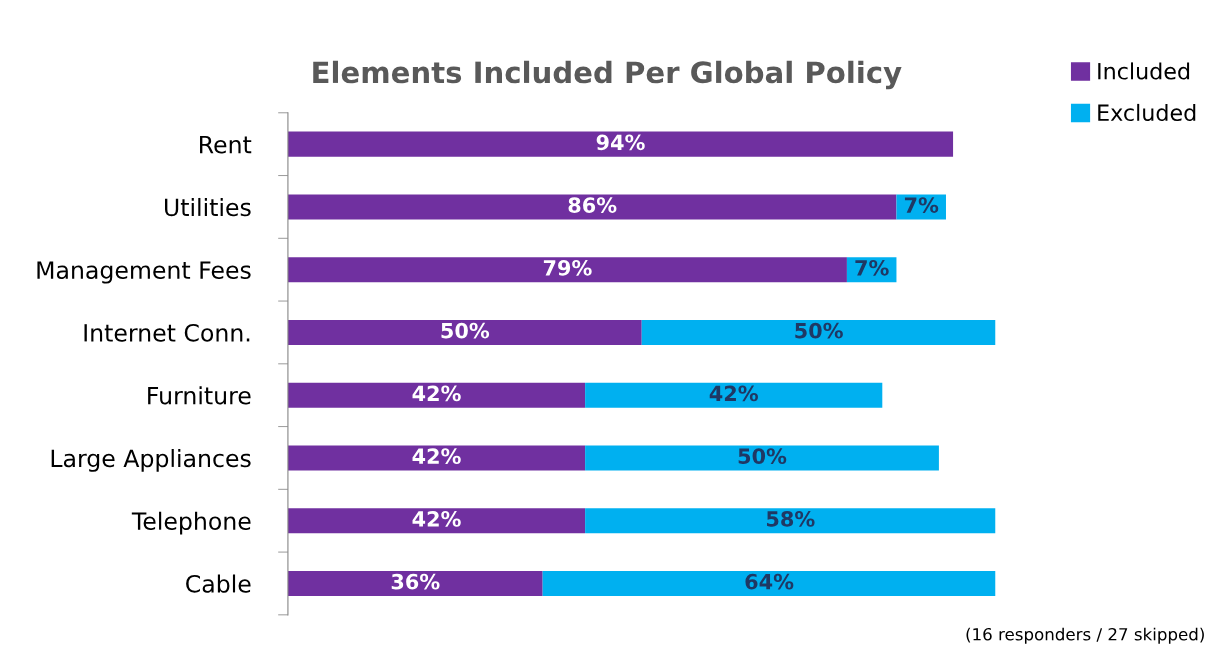 This screenshot has width=1220, height=652. Describe the element at coordinates (199, 395) in the screenshot. I see `y-tick-label: Furniture` at that location.